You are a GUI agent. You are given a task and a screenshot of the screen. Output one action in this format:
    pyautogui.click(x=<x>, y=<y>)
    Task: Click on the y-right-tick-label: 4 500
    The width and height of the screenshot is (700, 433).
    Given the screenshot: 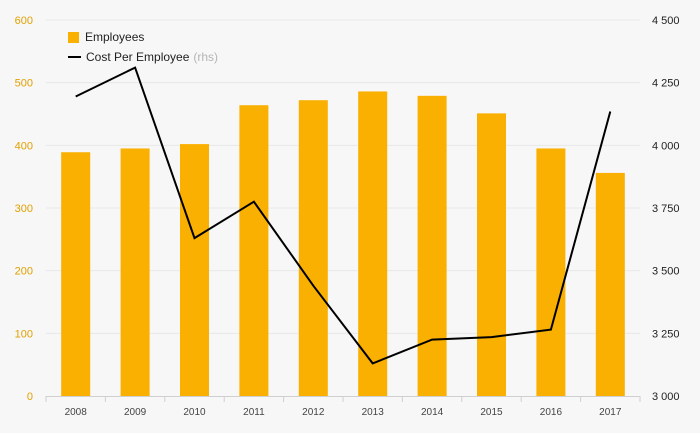 What is the action you would take?
    pyautogui.click(x=666, y=21)
    